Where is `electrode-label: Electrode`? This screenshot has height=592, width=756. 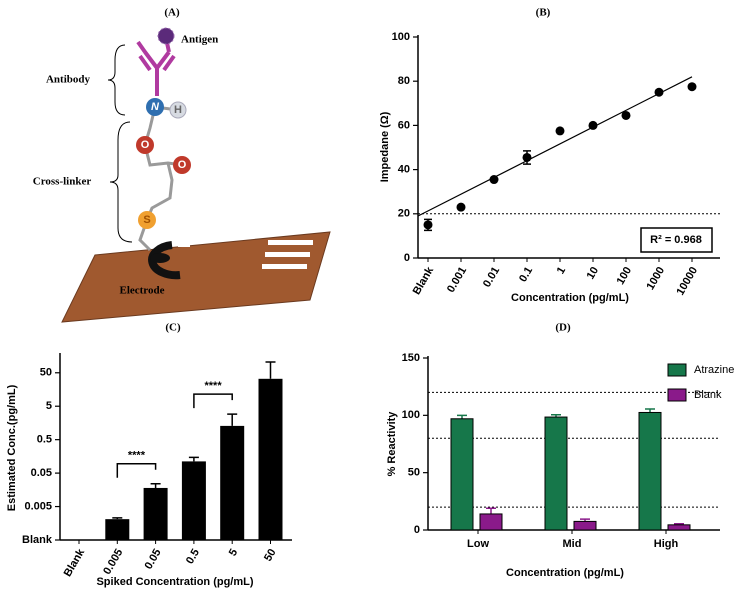
electrode-label: Electrode is located at coordinates (141, 291).